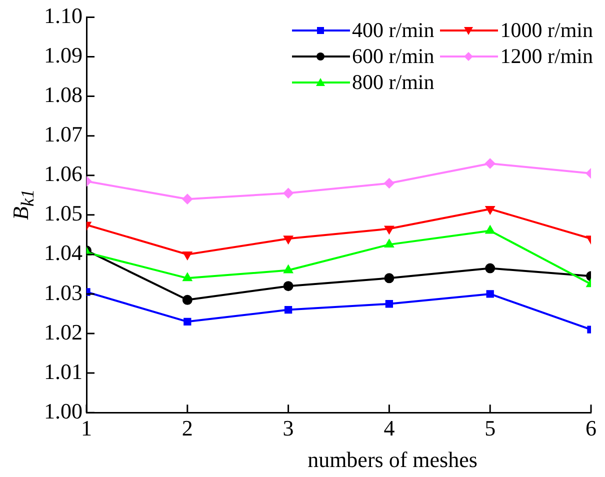  What do you see at coordinates (63, 331) in the screenshot?
I see `y-tick-label: 1.02` at bounding box center [63, 331].